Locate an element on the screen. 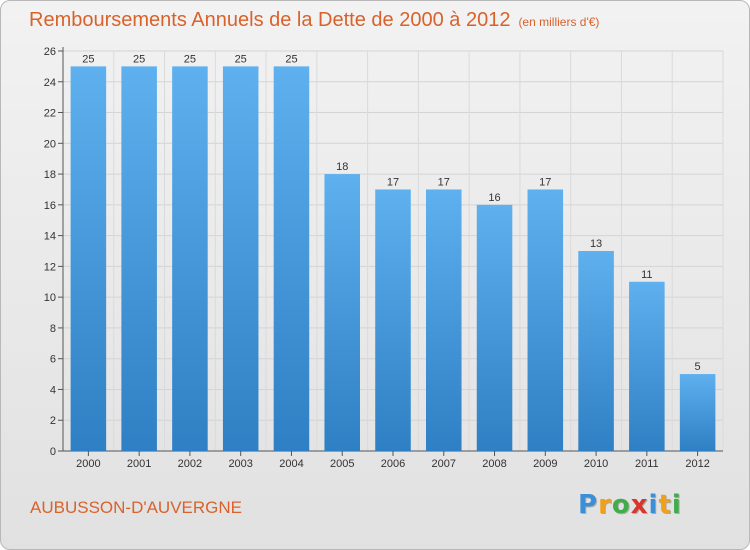  logo-letter: t is located at coordinates (665, 505).